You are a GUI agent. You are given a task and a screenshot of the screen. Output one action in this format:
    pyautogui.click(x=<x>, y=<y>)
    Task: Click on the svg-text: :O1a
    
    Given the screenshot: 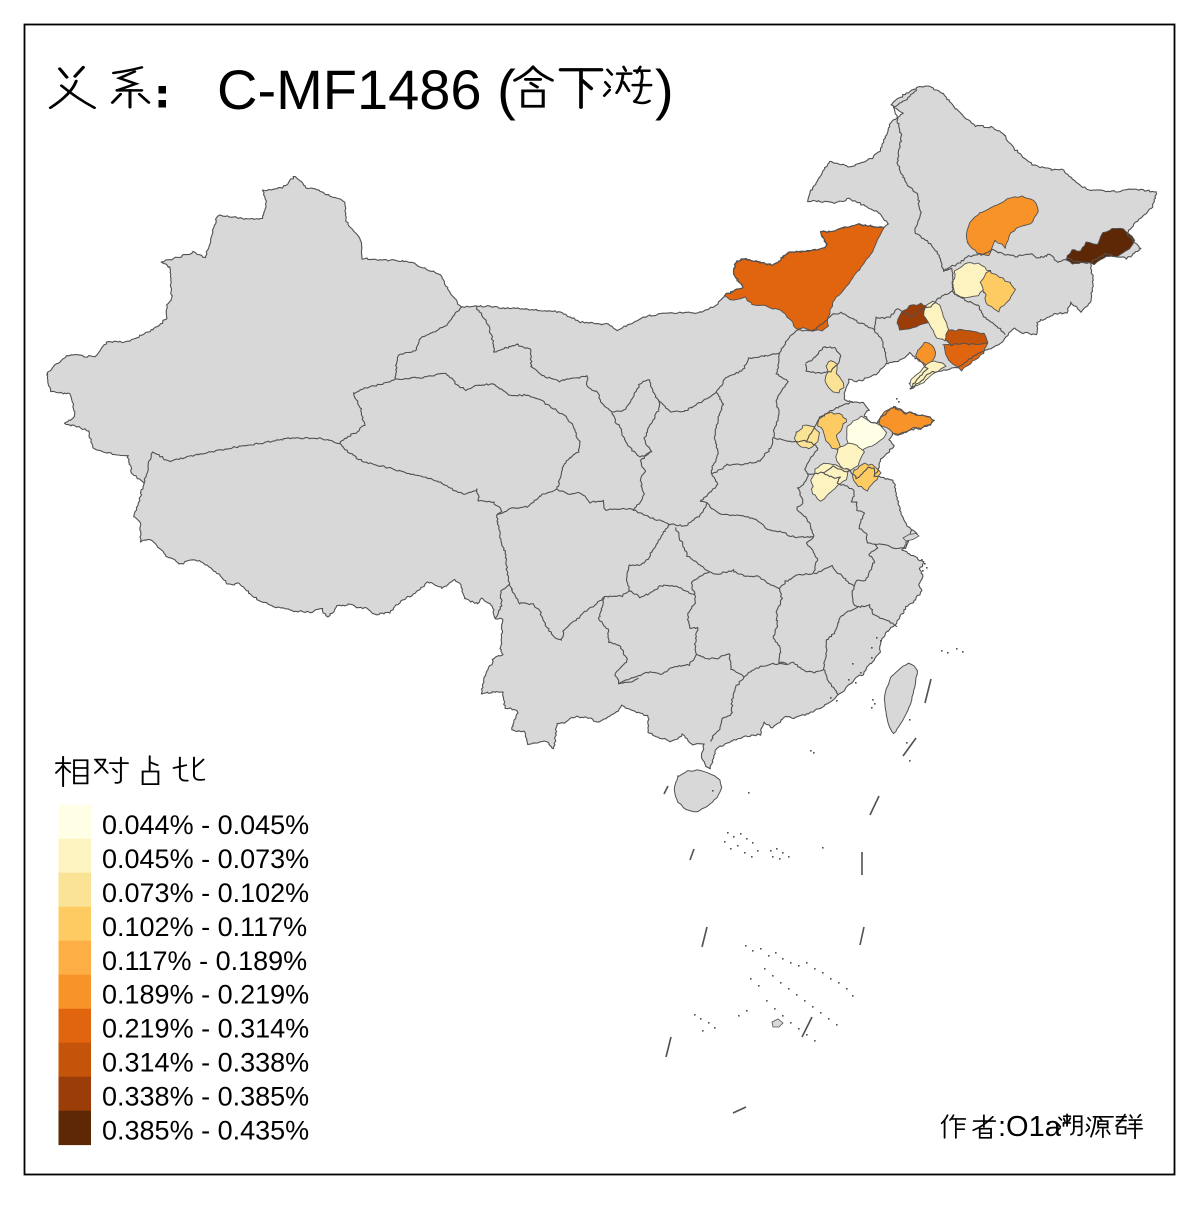 What is the action you would take?
    pyautogui.click(x=1030, y=1127)
    